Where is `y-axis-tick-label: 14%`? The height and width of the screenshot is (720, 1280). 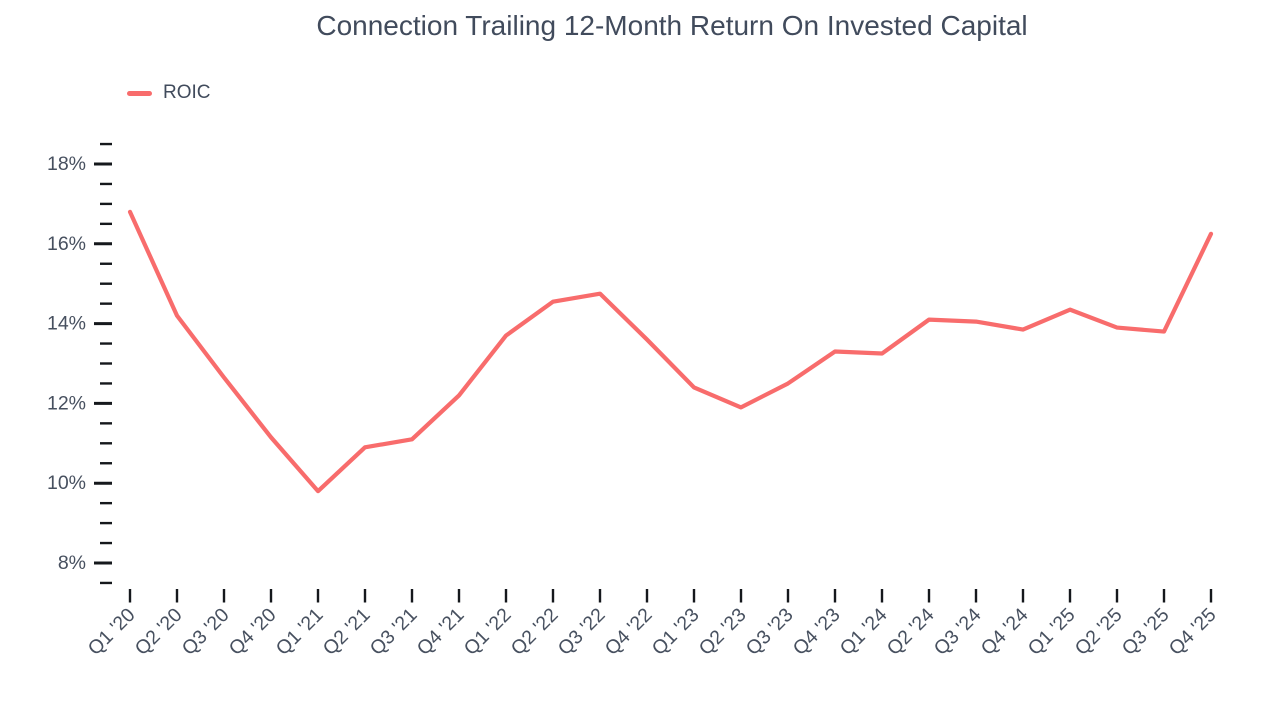
y-axis-tick-label: 14% is located at coordinates (66, 324).